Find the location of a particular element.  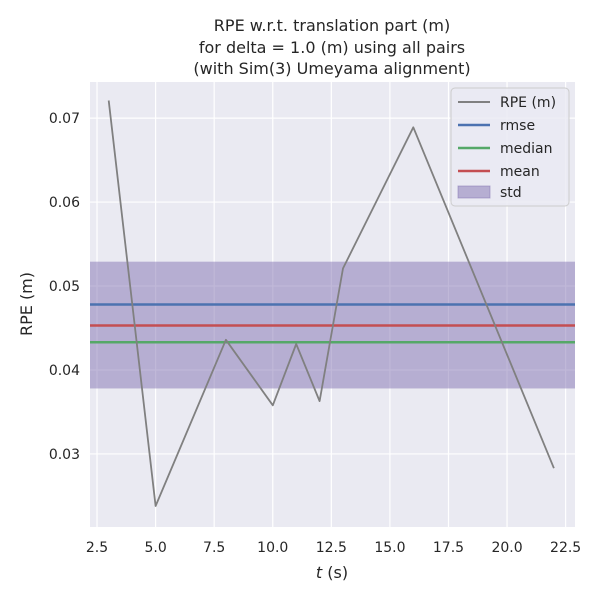

legend-label-rmse: rmse is located at coordinates (517, 126).